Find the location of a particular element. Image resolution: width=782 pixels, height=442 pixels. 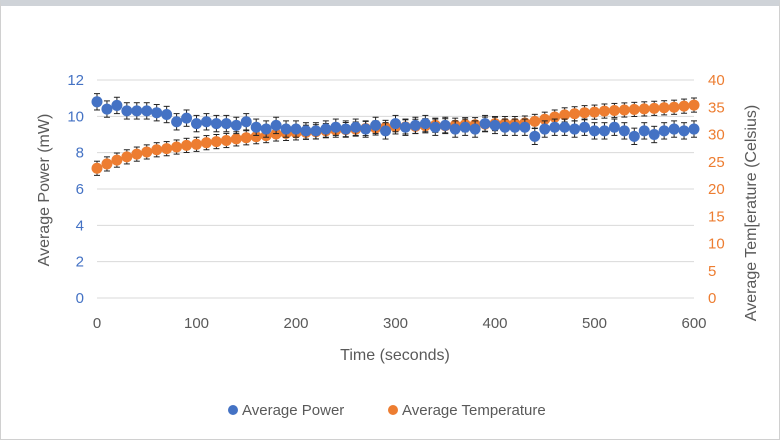

right-tick-label: 35 is located at coordinates (716, 107).